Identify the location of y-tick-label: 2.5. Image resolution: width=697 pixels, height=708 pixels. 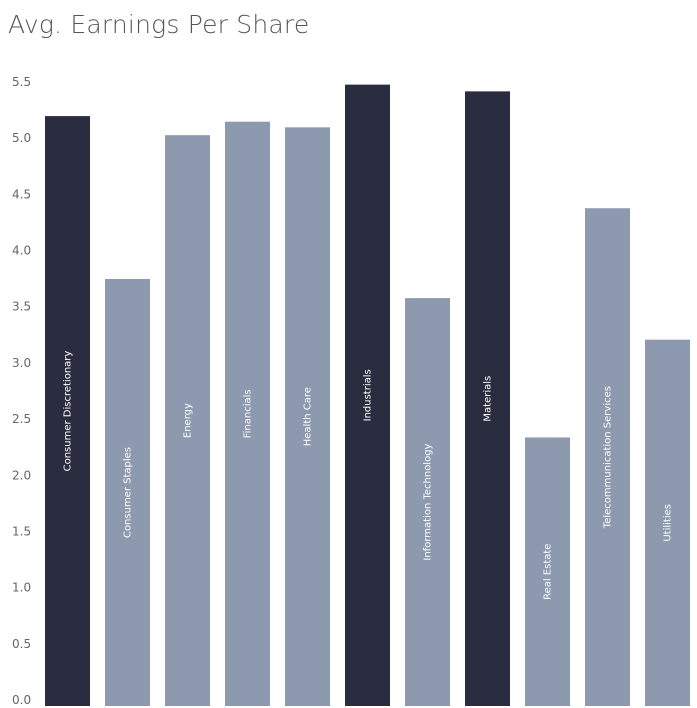
(21, 419).